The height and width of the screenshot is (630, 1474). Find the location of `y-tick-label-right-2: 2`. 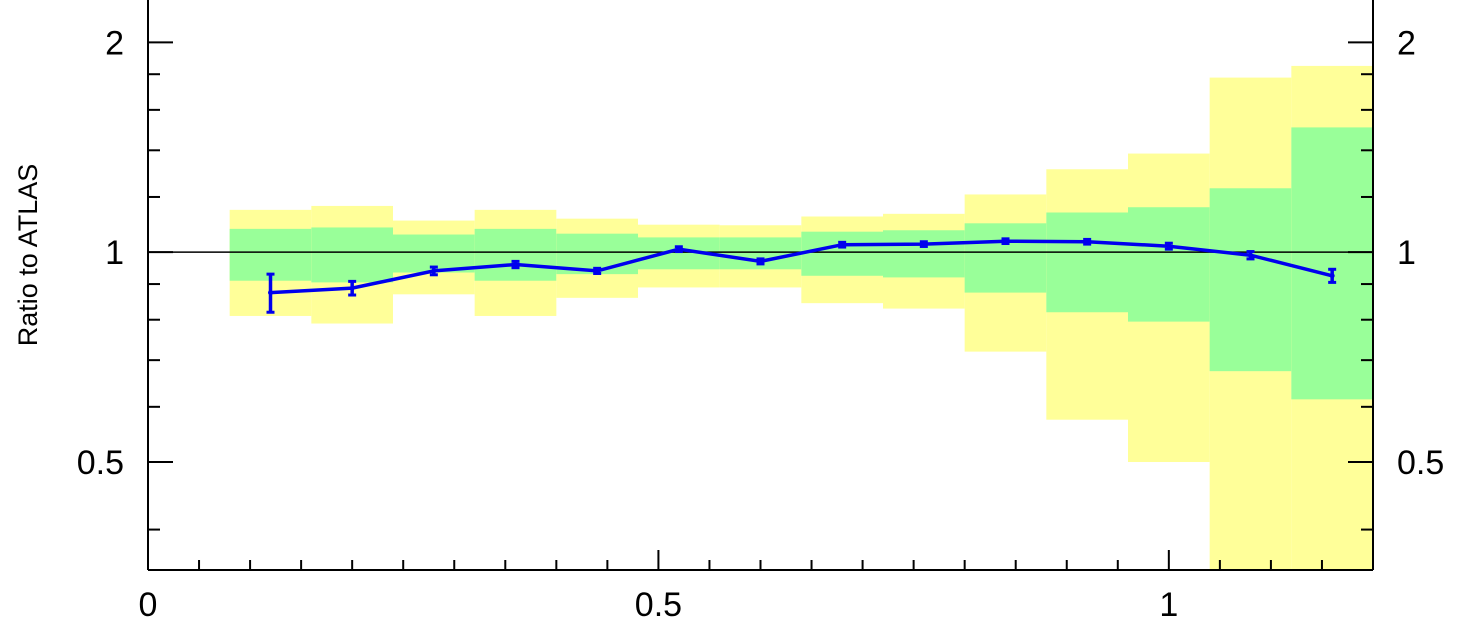

y-tick-label-right-2: 2 is located at coordinates (1406, 43).